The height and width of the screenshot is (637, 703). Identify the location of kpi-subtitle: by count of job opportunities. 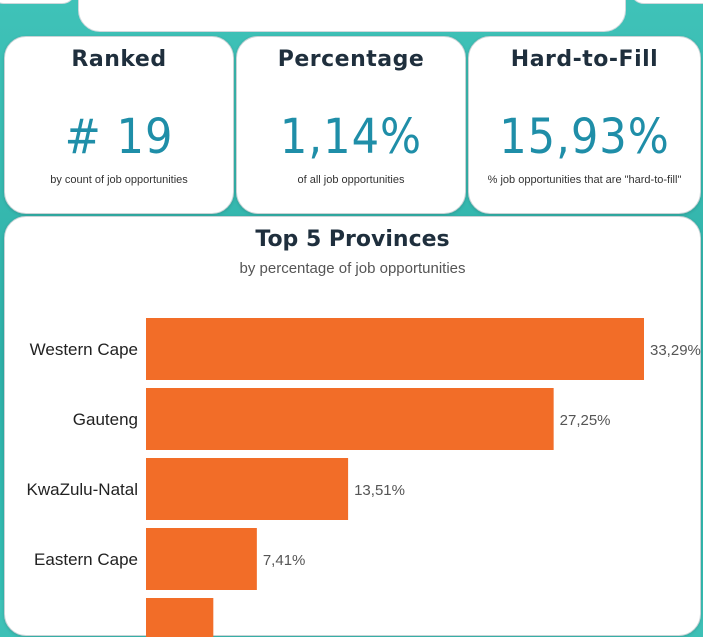
(119, 180).